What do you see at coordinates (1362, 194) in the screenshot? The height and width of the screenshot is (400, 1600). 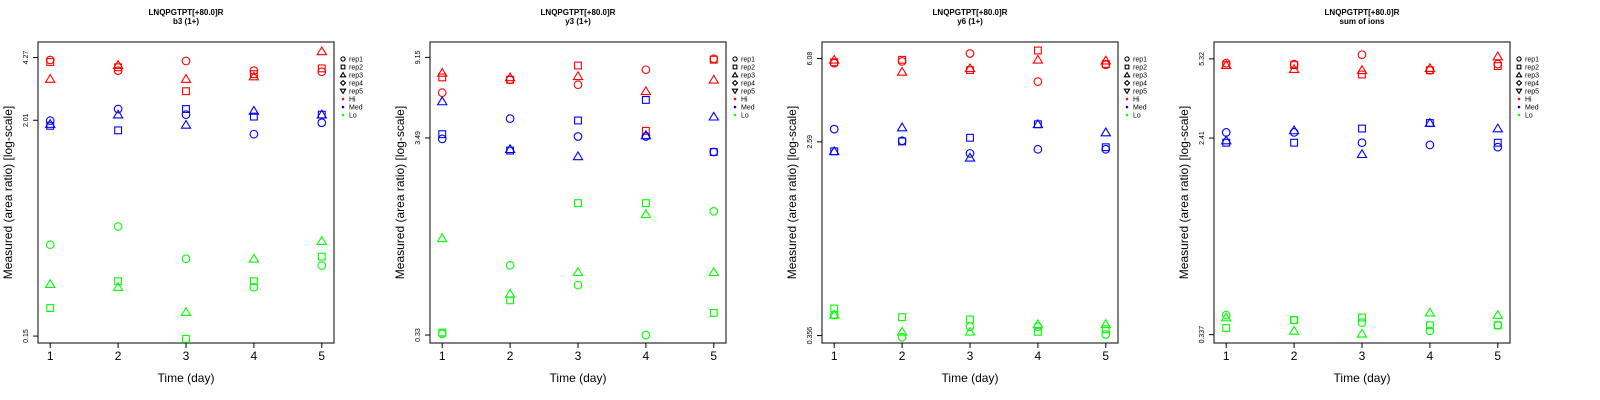 I see `data-points` at bounding box center [1362, 194].